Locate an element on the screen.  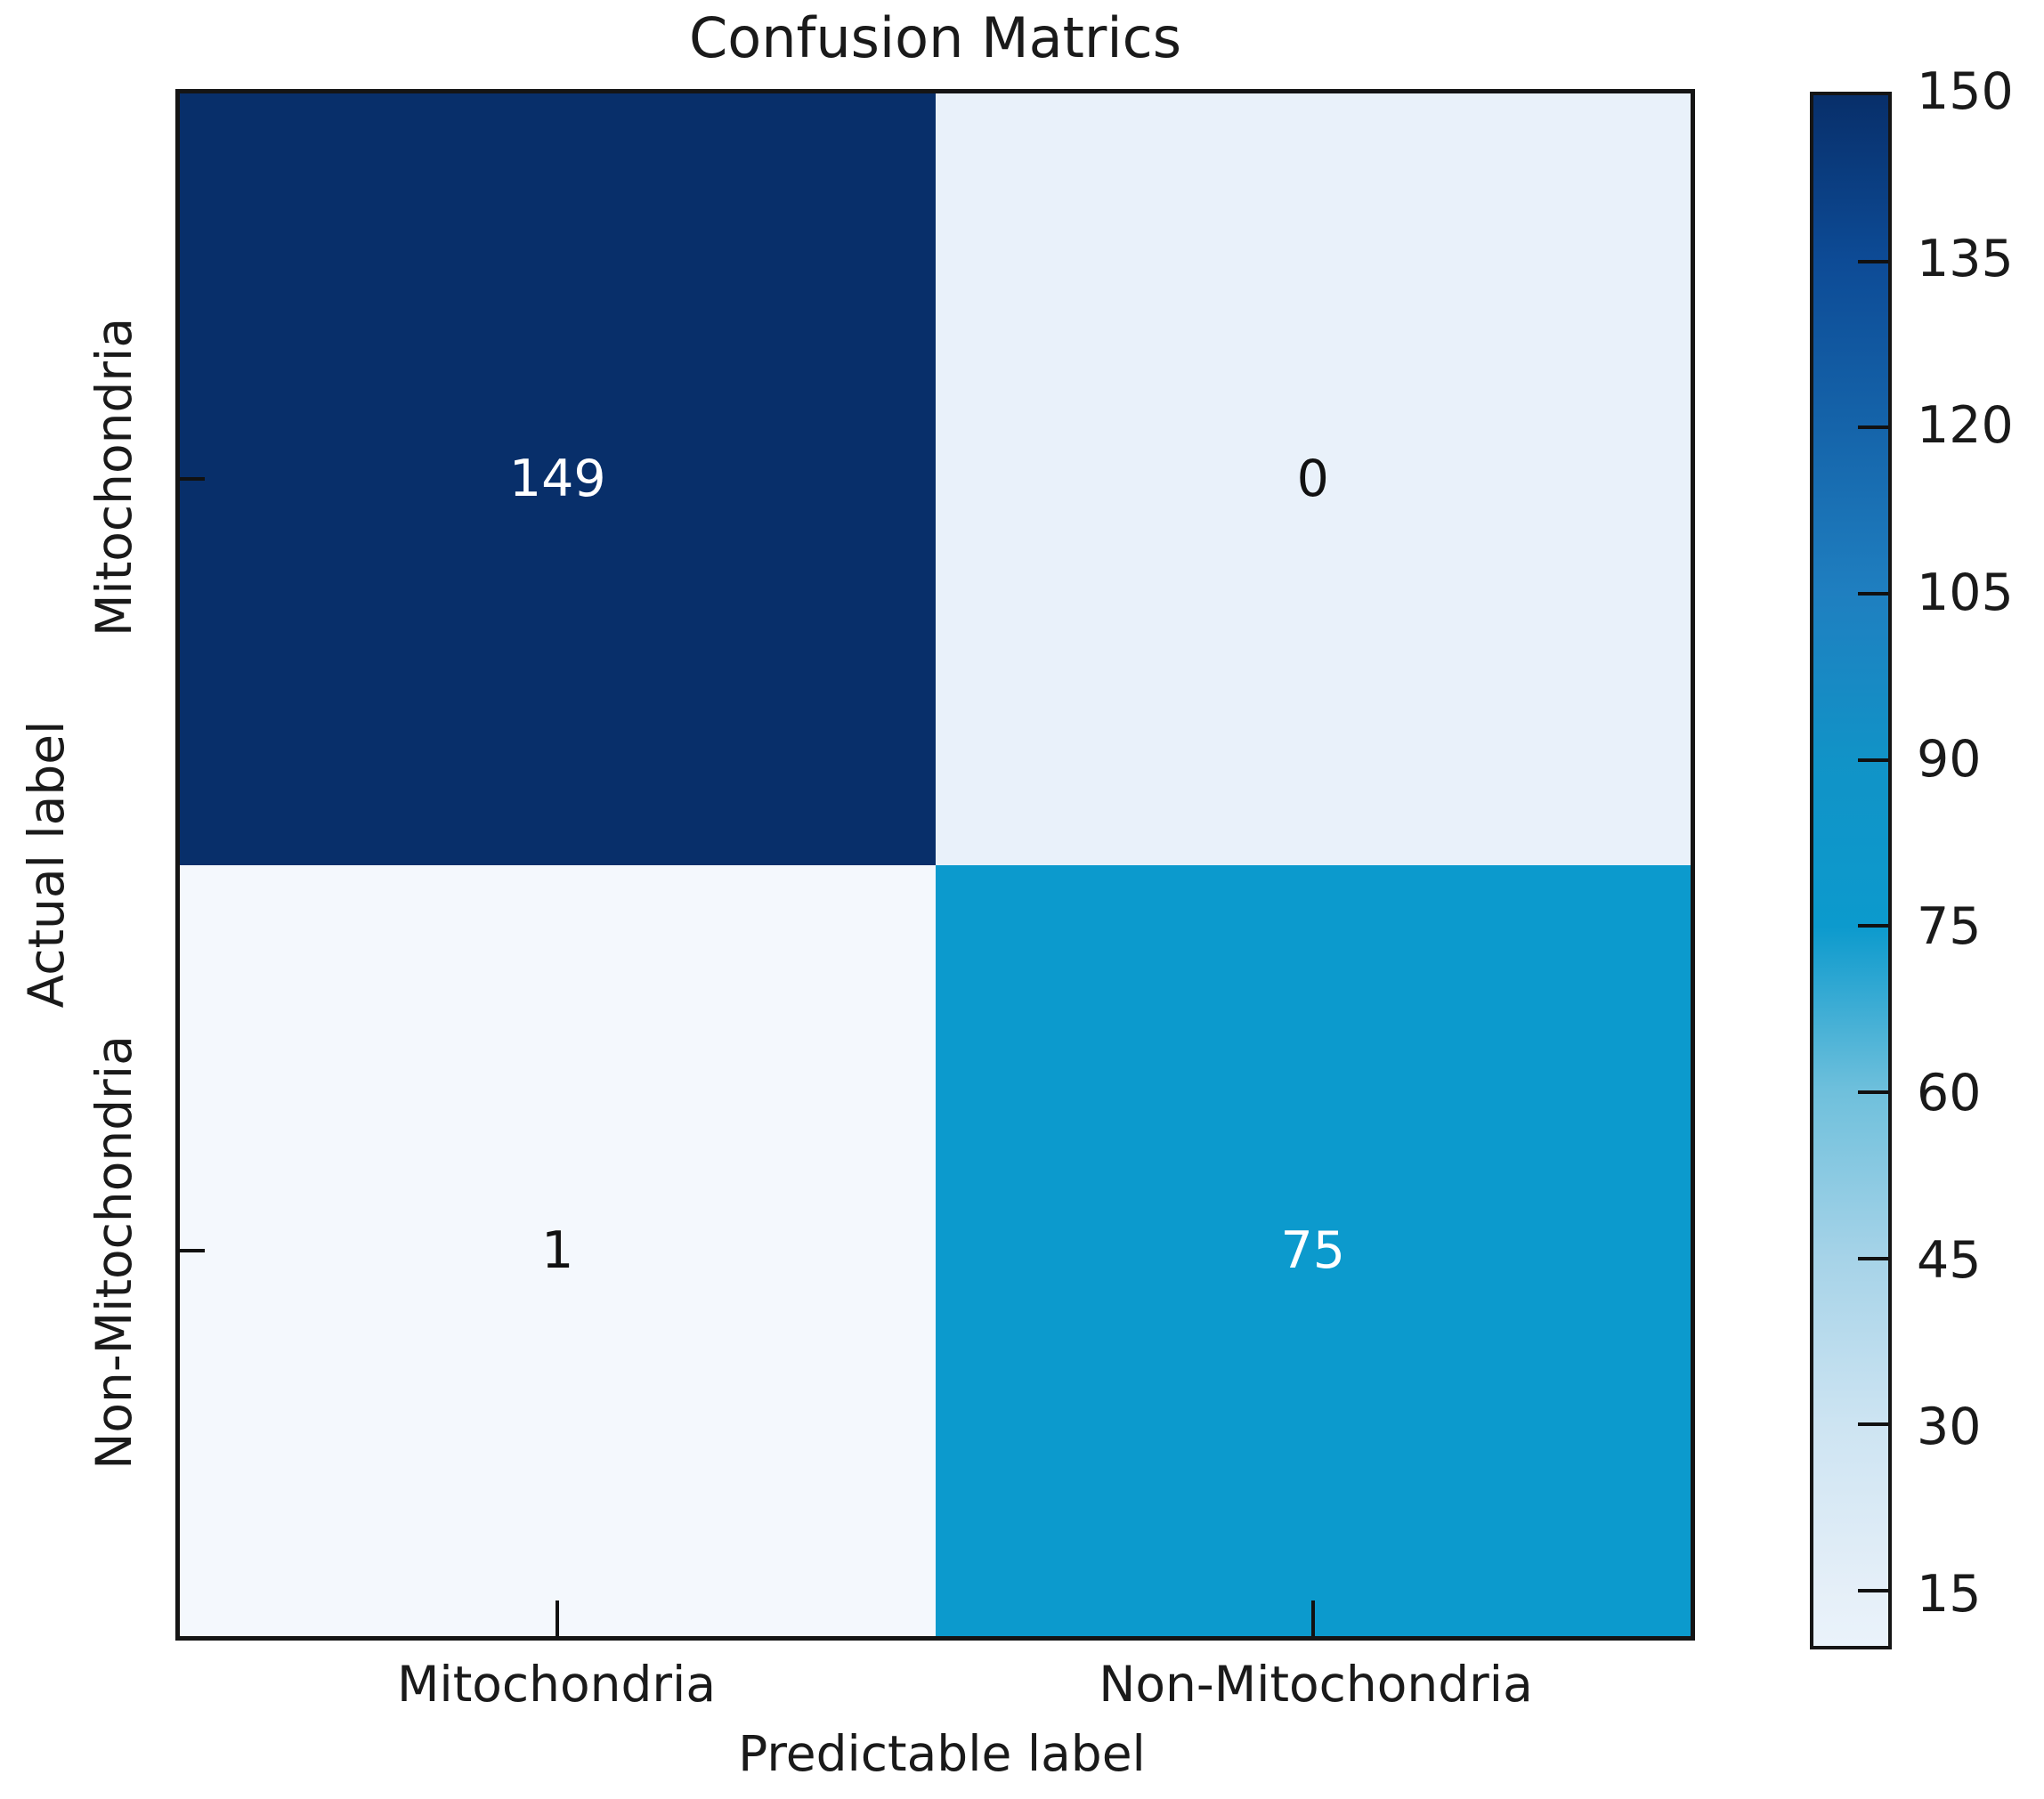
colorbar-tick-label: 30 is located at coordinates (1949, 1427).